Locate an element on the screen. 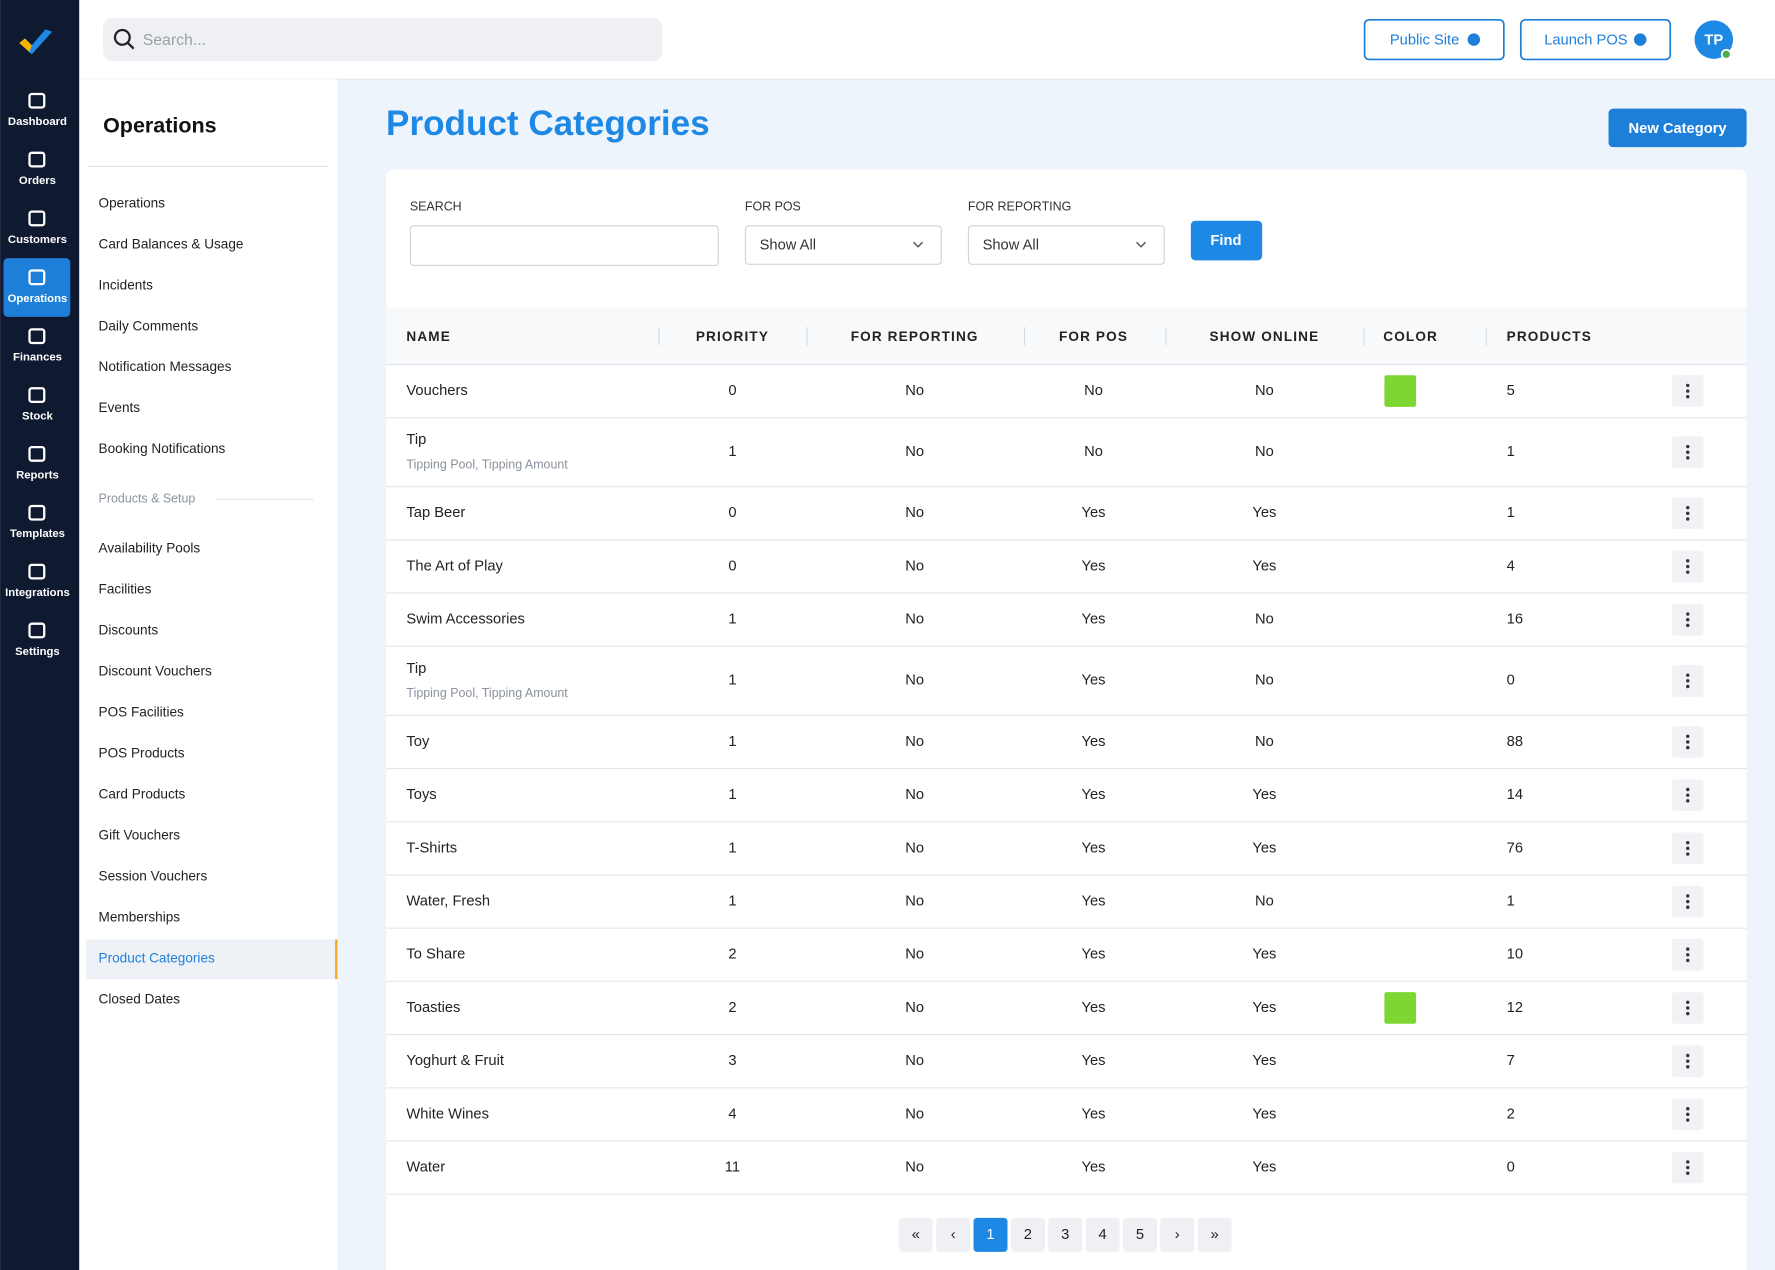 Image resolution: width=1775 pixels, height=1270 pixels. side-menu-item: Closed Dates is located at coordinates (140, 998).